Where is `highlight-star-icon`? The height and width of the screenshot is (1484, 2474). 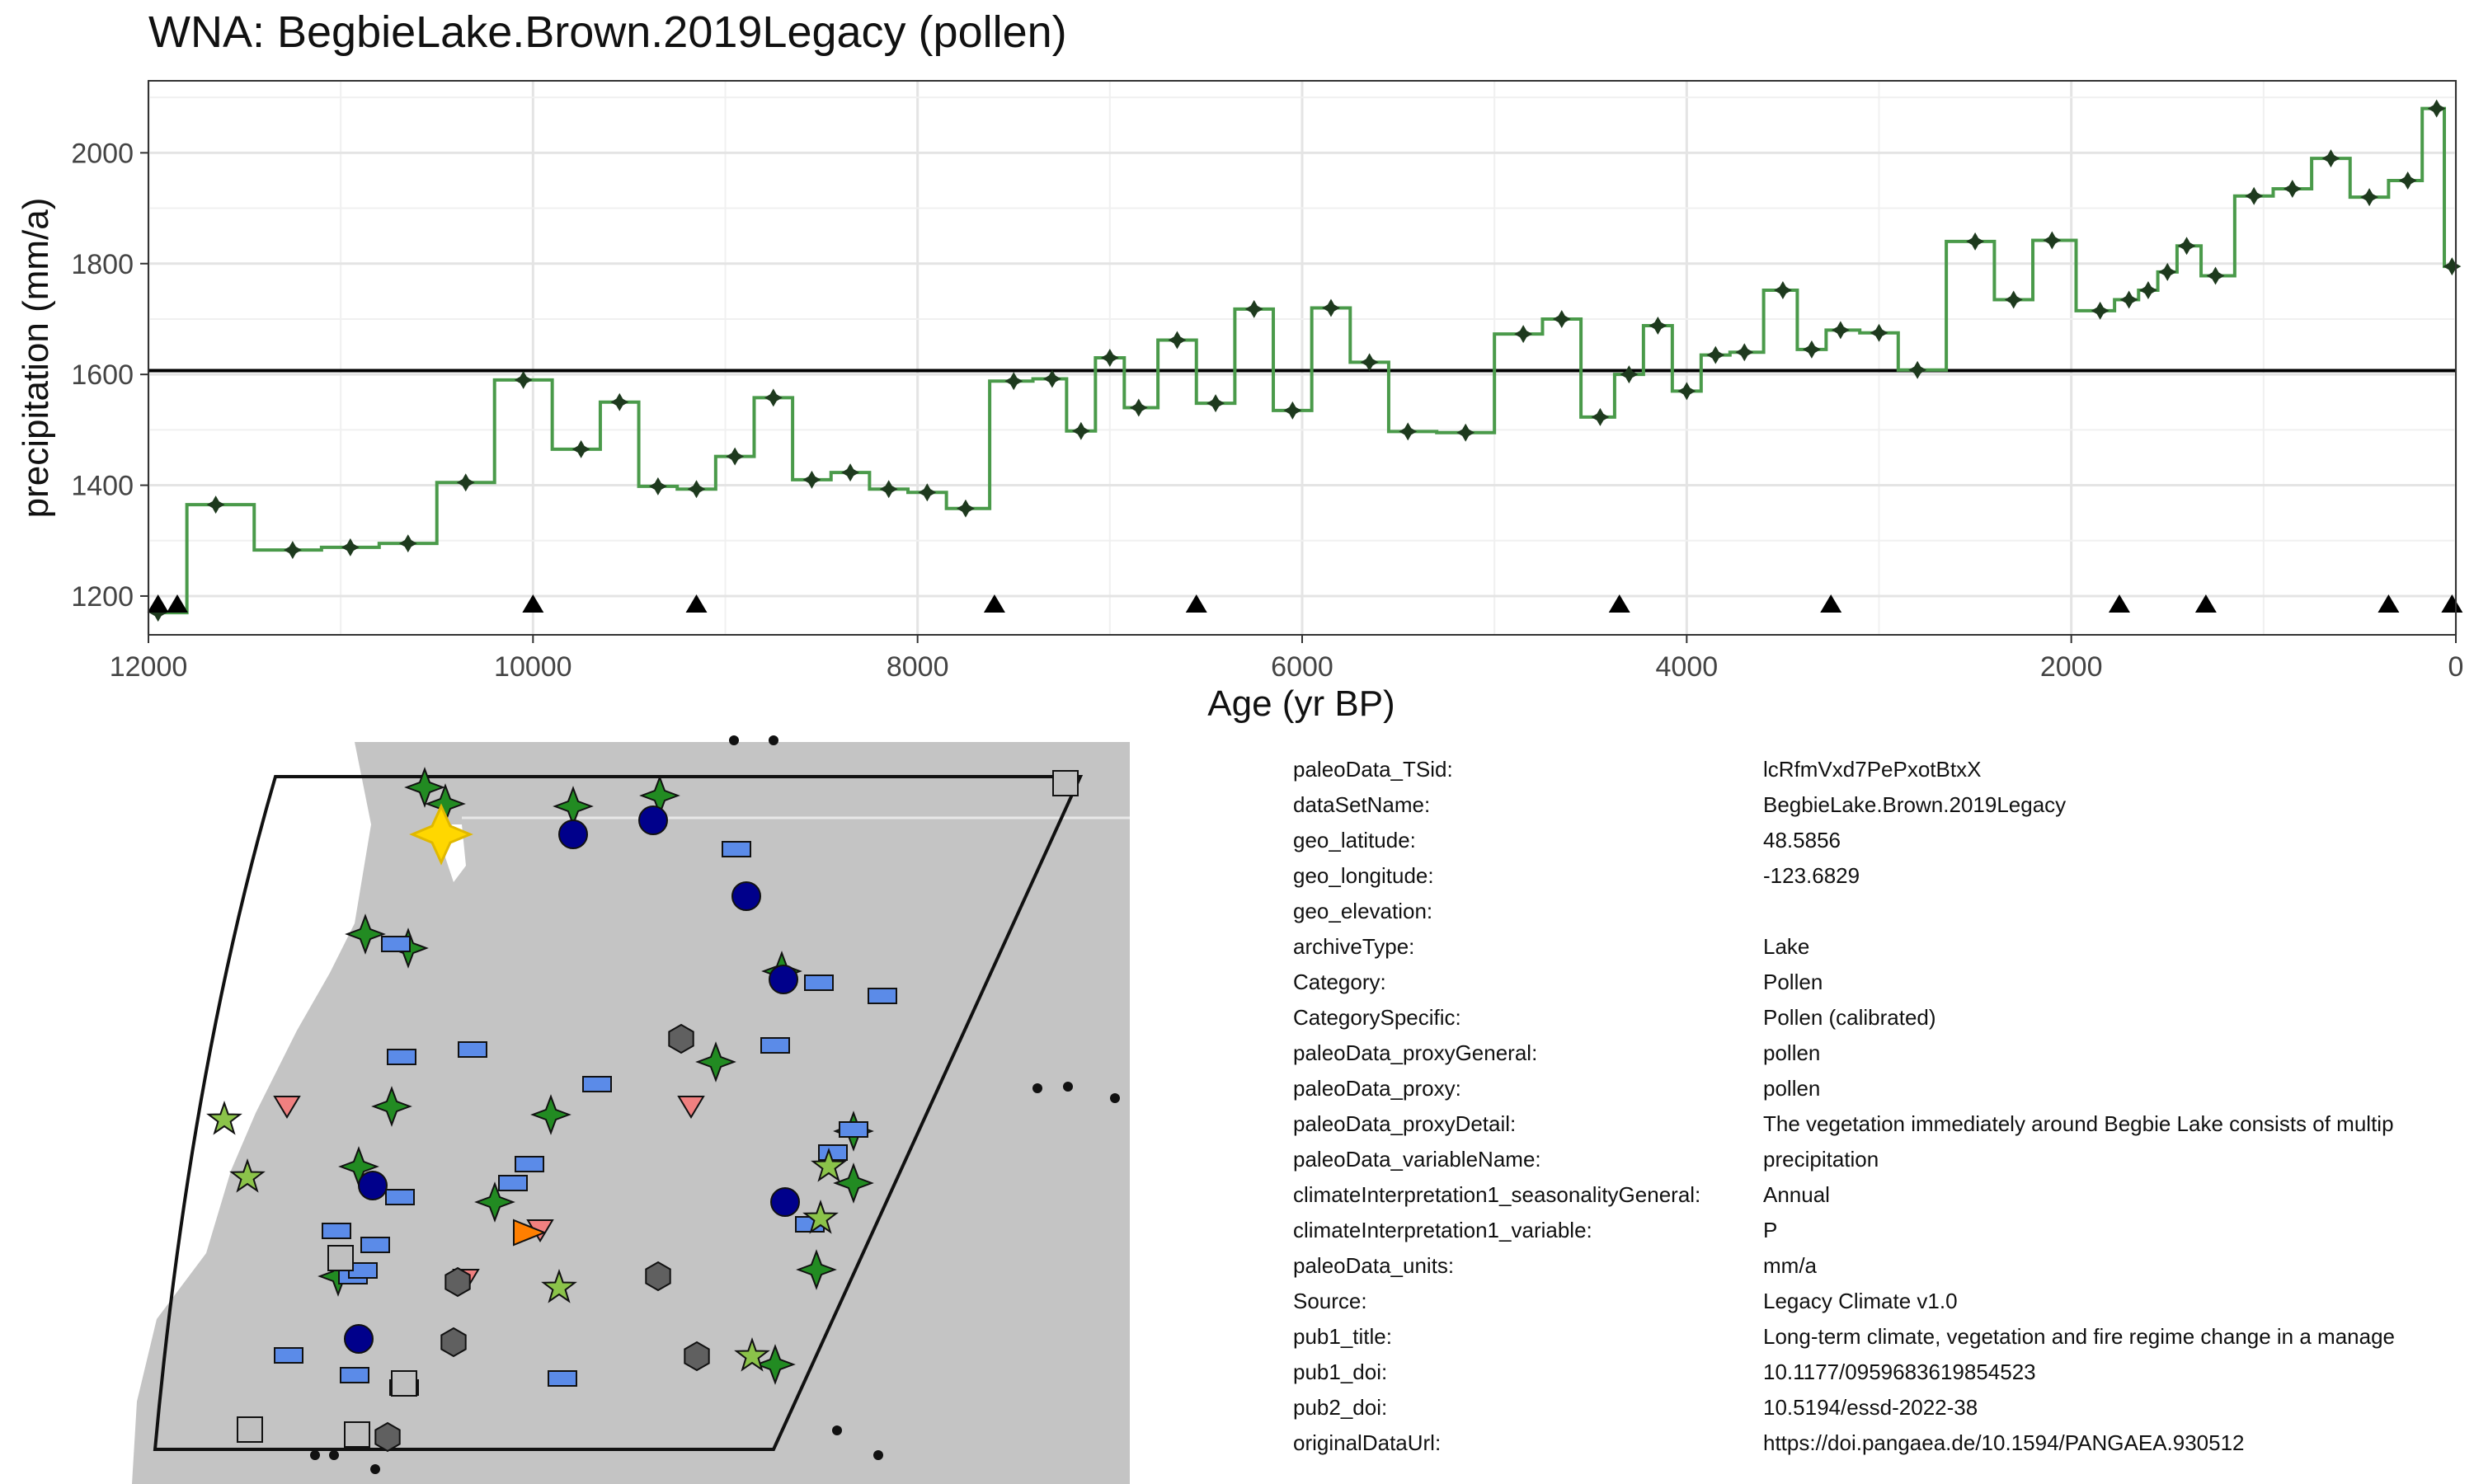
highlight-star-icon is located at coordinates (441, 834).